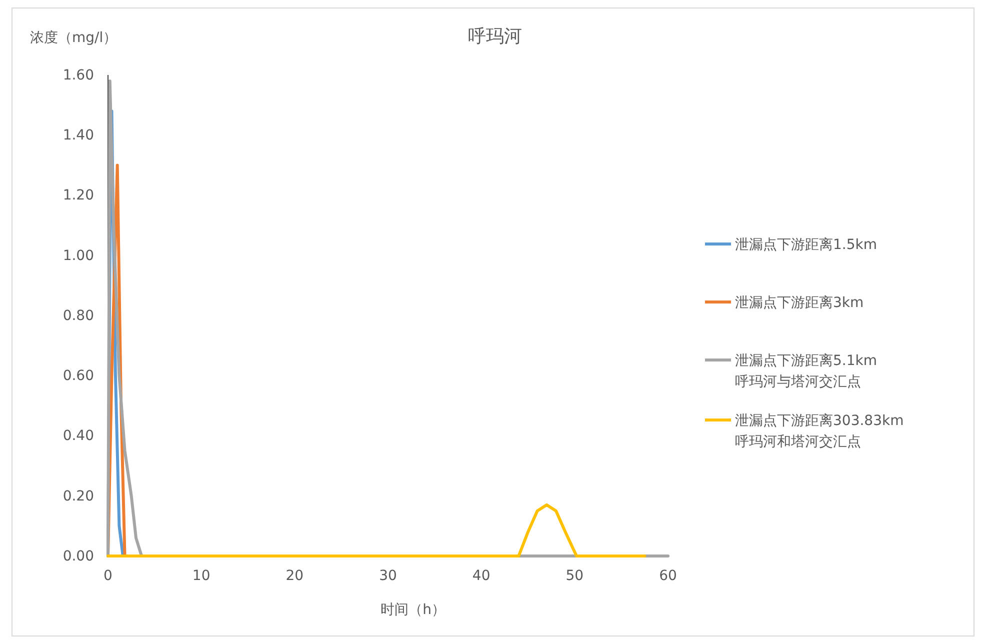 The height and width of the screenshot is (644, 983). I want to click on y-tick-label: 1.00, so click(78, 256).